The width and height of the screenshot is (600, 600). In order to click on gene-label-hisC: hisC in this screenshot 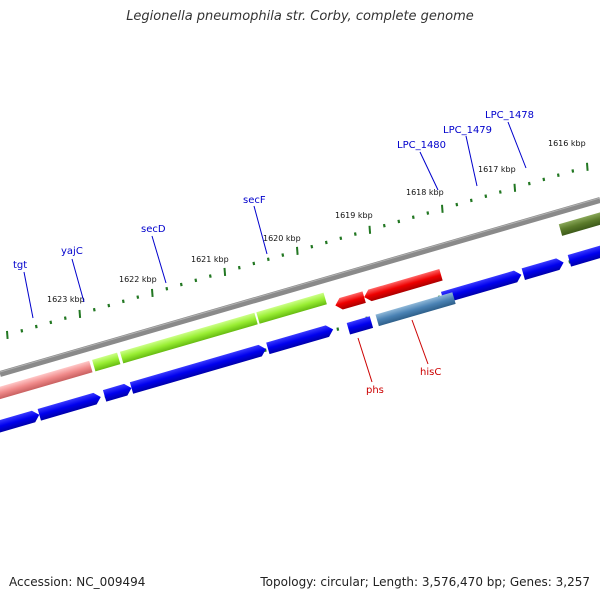, I will do `click(430, 372)`.